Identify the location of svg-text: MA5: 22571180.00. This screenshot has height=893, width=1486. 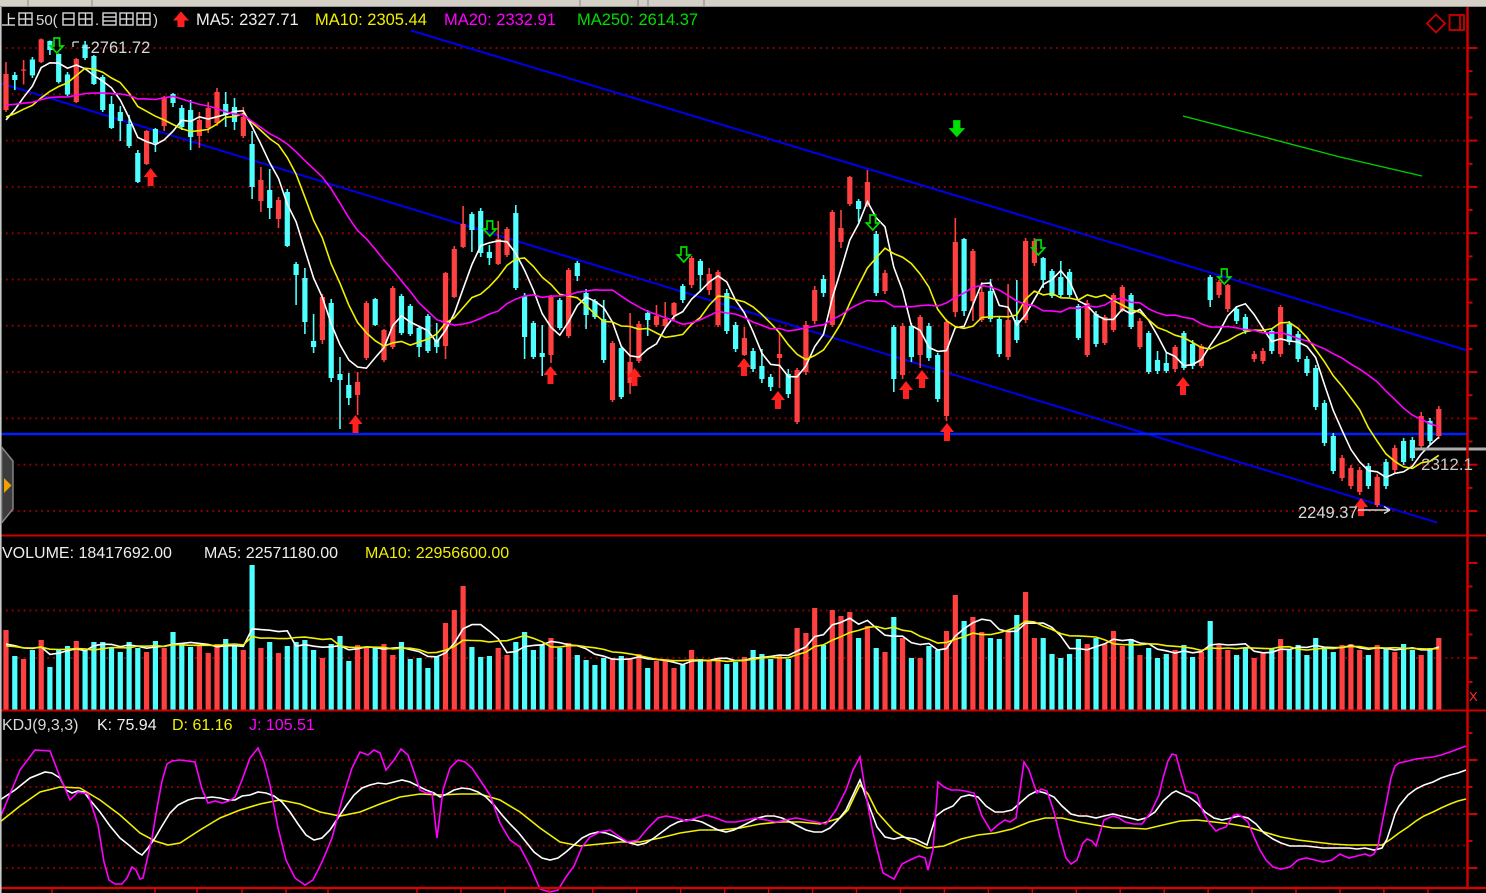
(271, 553).